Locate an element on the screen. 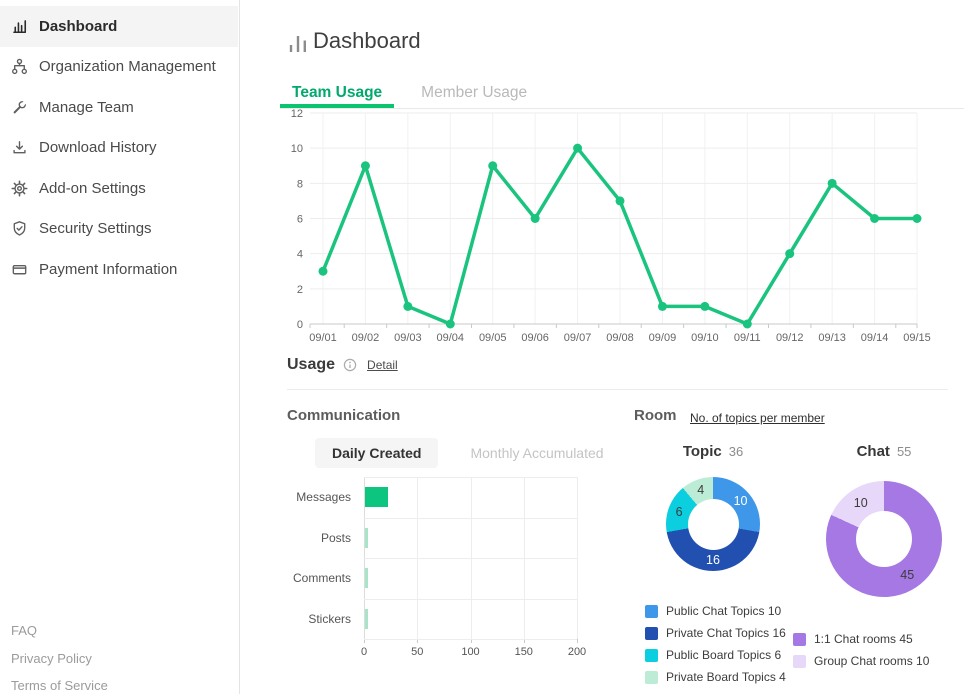 The height and width of the screenshot is (694, 964). tab-member-usage: Member Usage is located at coordinates (474, 92).